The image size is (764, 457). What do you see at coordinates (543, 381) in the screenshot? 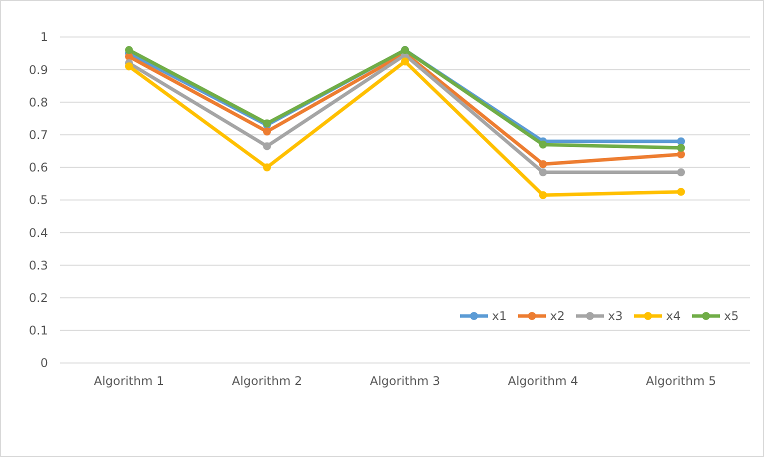
I see `x-tick-label: Algorithm 4` at bounding box center [543, 381].